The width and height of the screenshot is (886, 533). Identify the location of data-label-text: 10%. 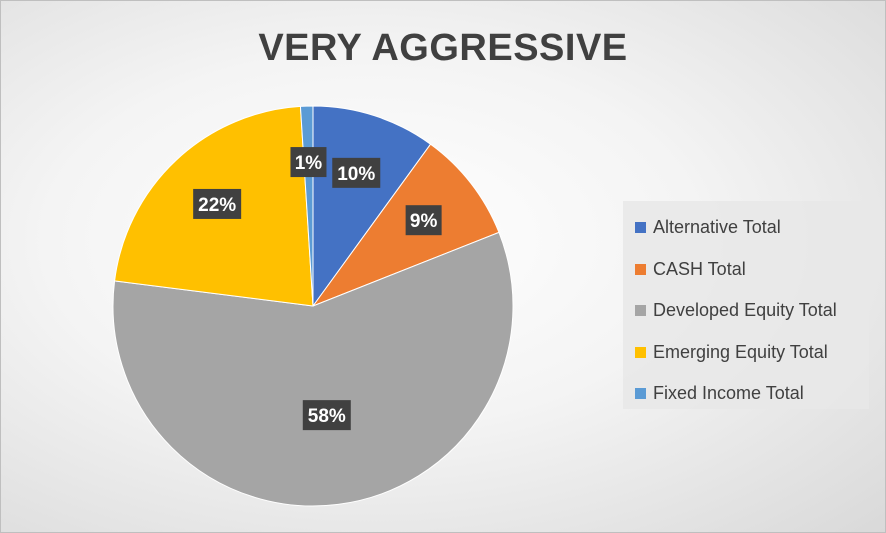
(356, 174).